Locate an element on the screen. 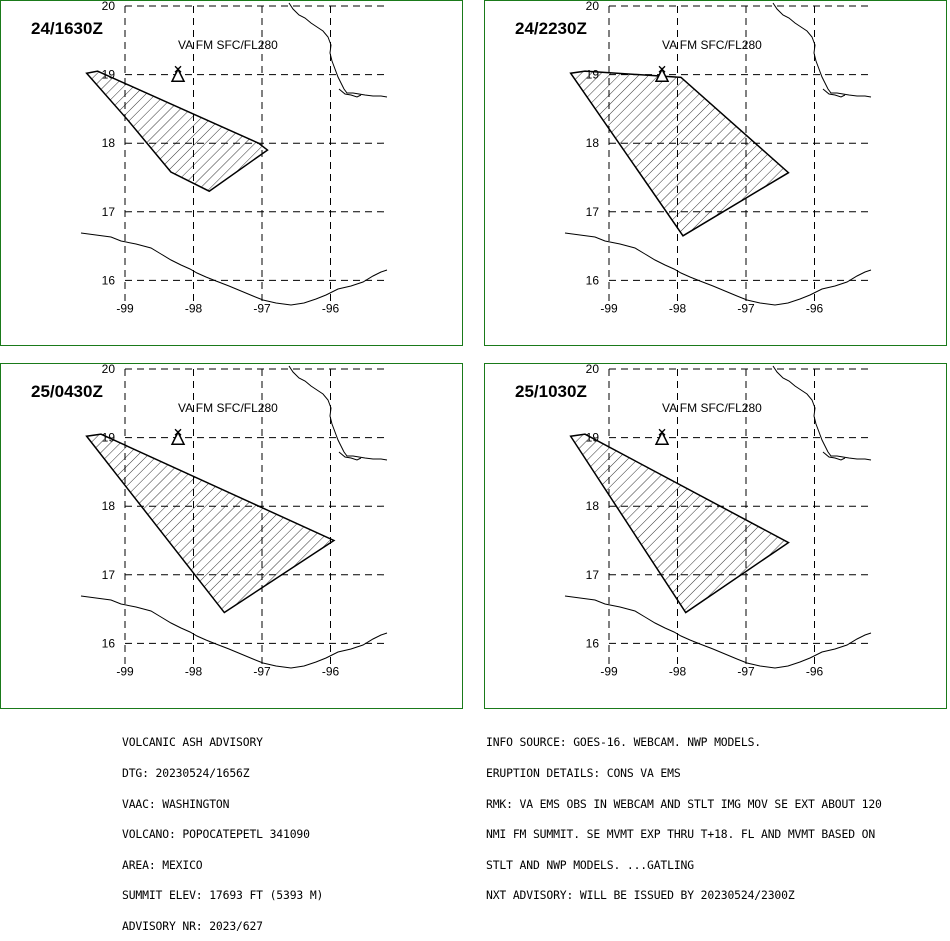 This screenshot has width=950, height=941. advisory-line: DTG: 20230524/1656Z is located at coordinates (186, 773).